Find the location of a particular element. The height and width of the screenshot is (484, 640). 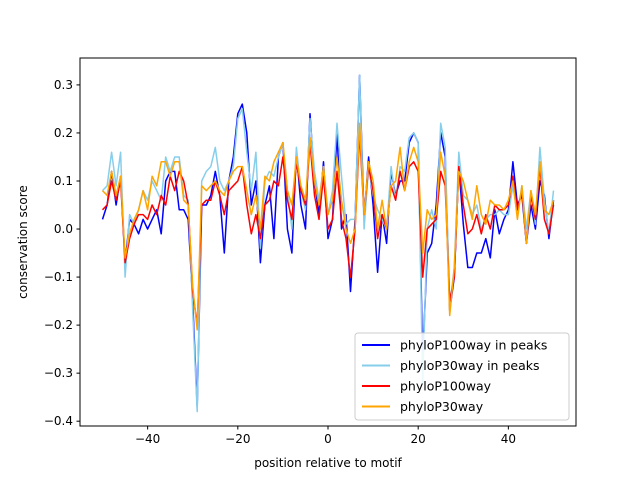

y-tick-label: −0.2 is located at coordinates (58, 325).